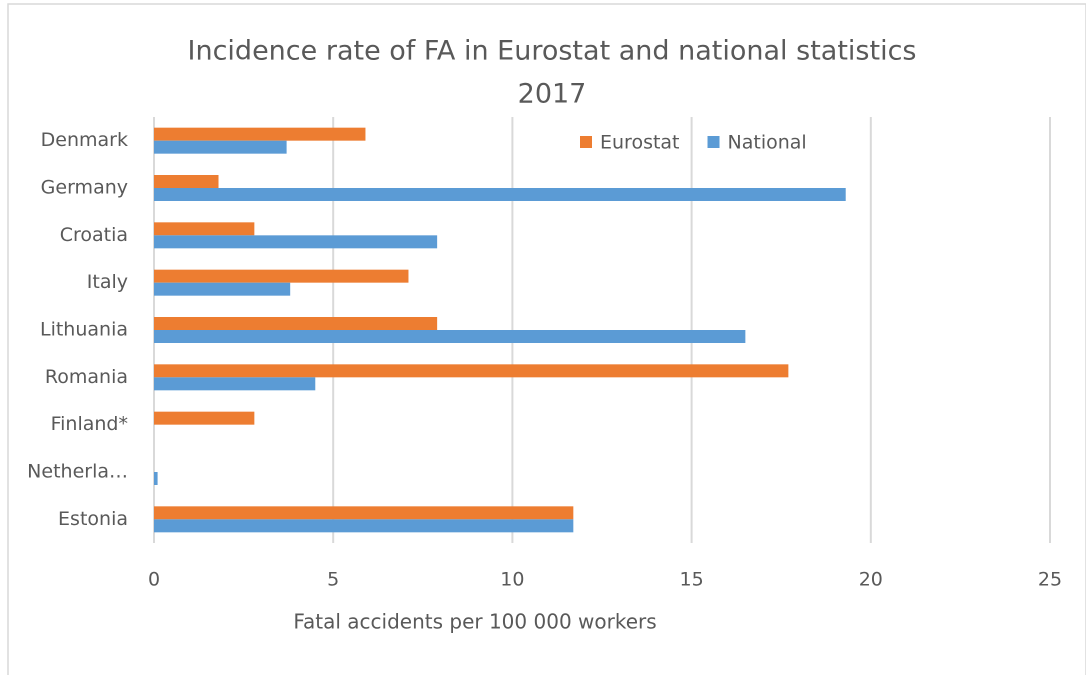  What do you see at coordinates (94, 235) in the screenshot?
I see `y-tick-label: Croatia` at bounding box center [94, 235].